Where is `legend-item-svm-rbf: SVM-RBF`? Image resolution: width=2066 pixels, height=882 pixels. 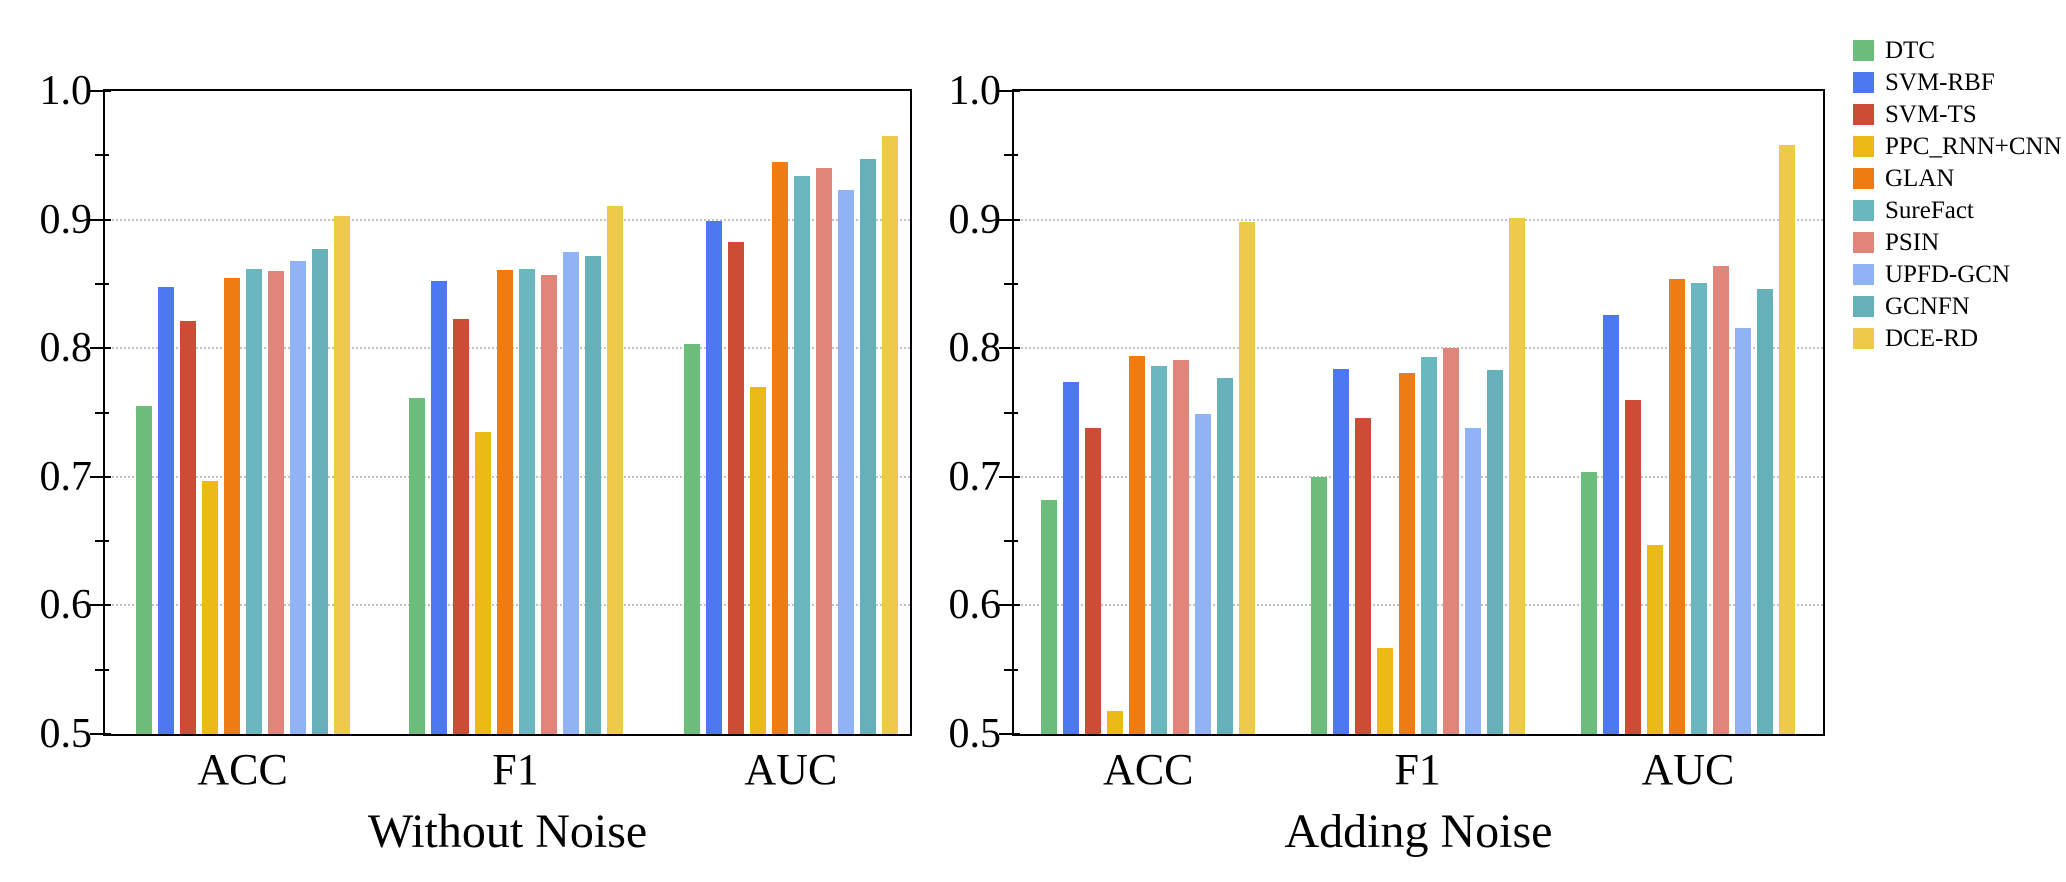 legend-item-svm-rbf: SVM-RBF is located at coordinates (1957, 82).